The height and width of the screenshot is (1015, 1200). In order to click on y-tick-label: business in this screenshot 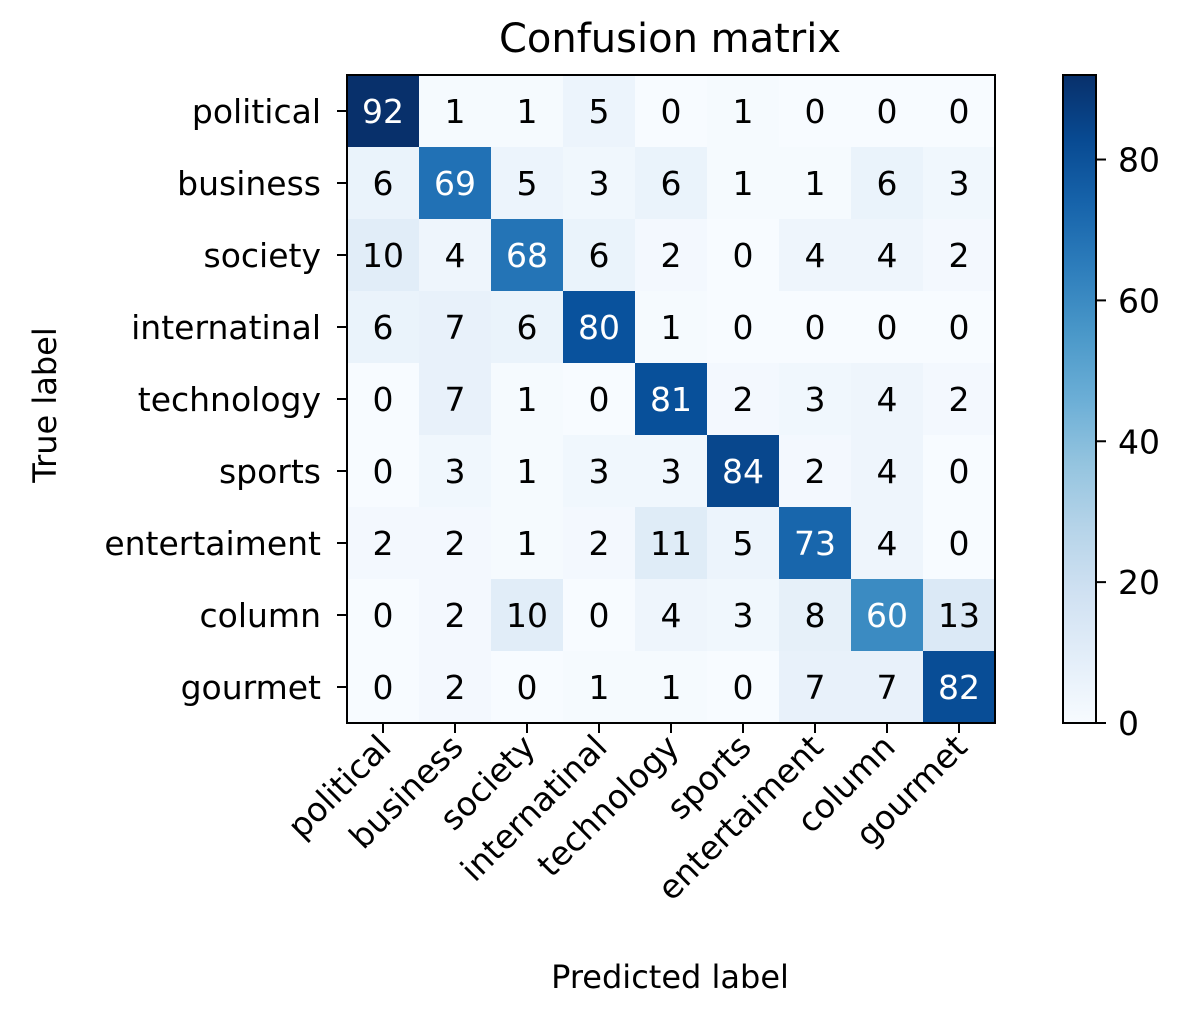, I will do `click(249, 183)`.